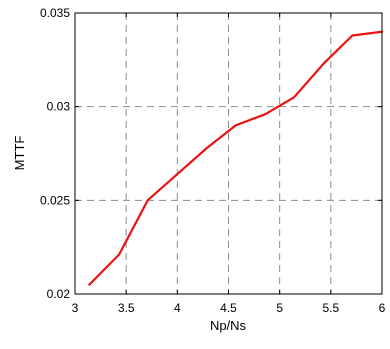 The width and height of the screenshot is (390, 349). Describe the element at coordinates (330, 308) in the screenshot. I see `x-tick-label: 5.5` at that location.